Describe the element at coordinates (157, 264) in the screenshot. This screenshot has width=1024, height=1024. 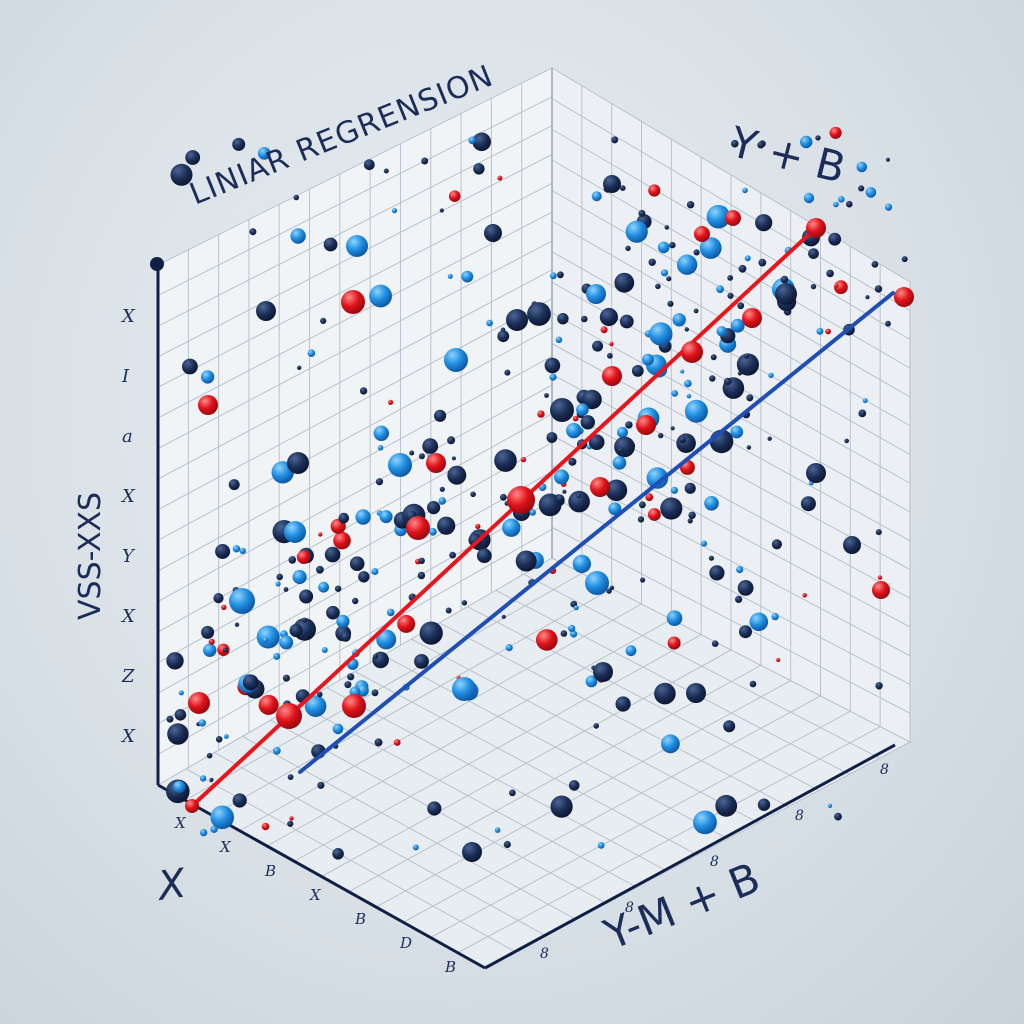
I see `y-axis-tip` at that location.